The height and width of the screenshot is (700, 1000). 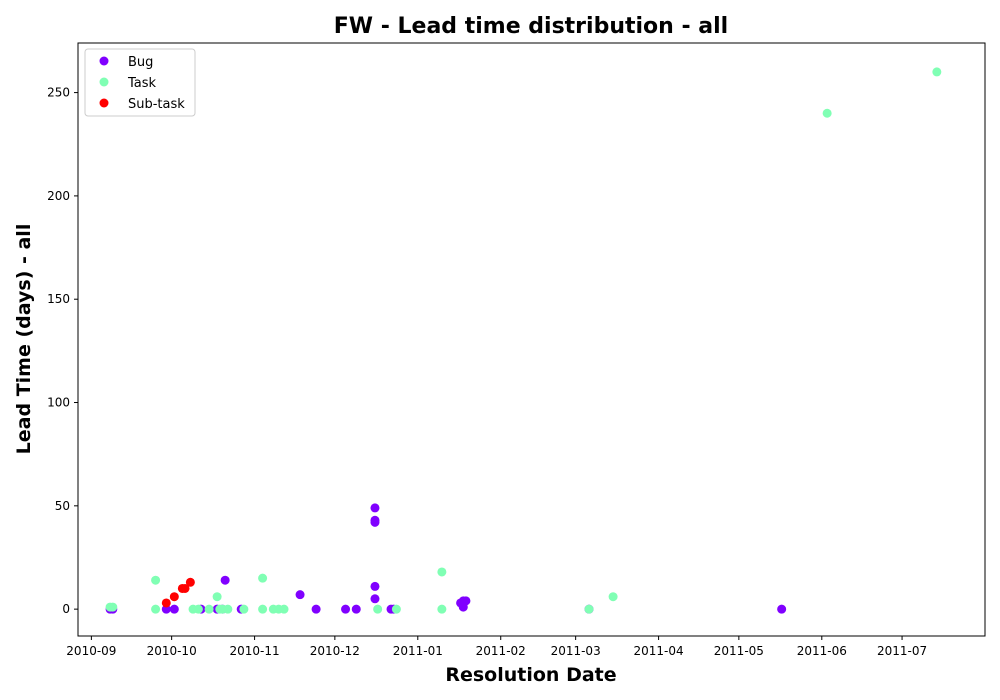 What do you see at coordinates (255, 651) in the screenshot?
I see `x-tick-label: 2010-11` at bounding box center [255, 651].